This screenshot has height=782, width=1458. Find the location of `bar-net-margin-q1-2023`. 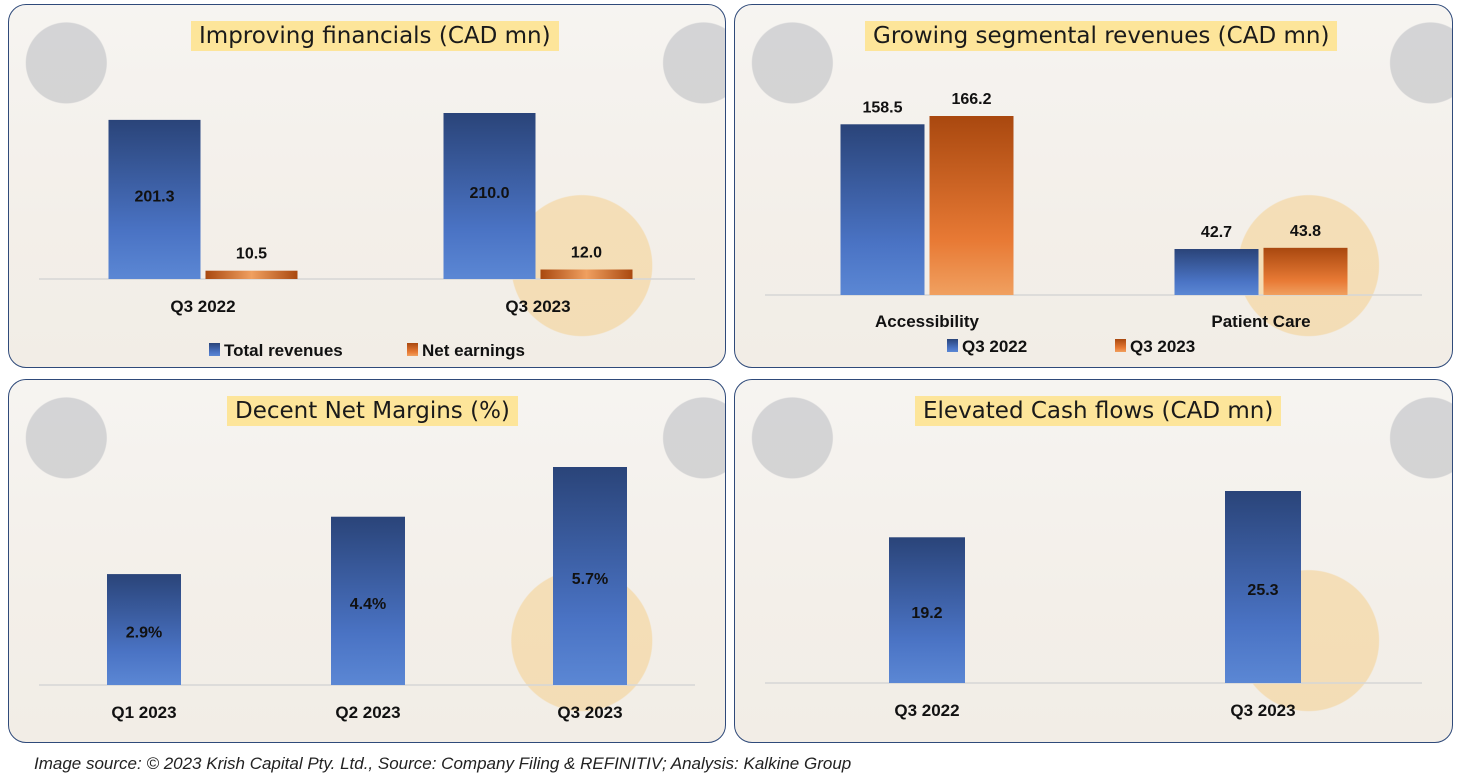

bar-net-margin-q1-2023 is located at coordinates (144, 629).